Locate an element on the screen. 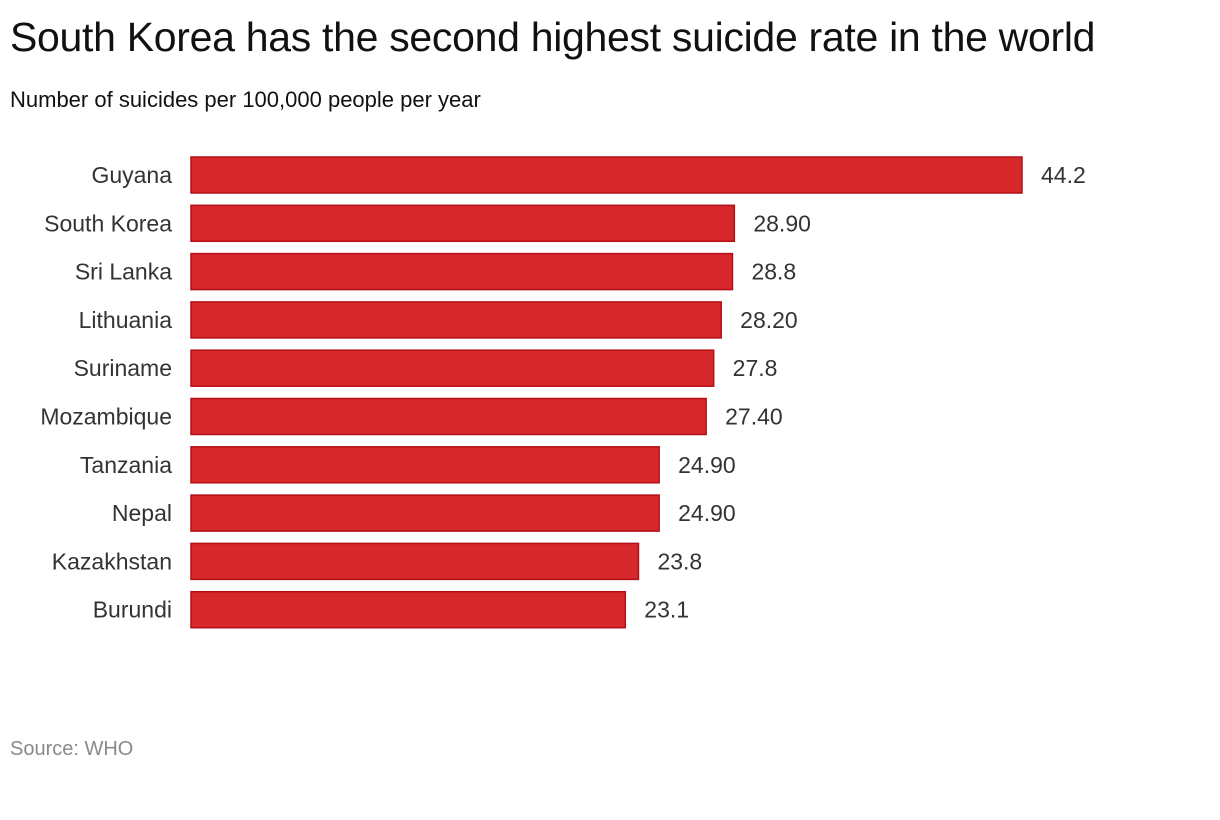  category-label-nepal: Nepal is located at coordinates (142, 513).